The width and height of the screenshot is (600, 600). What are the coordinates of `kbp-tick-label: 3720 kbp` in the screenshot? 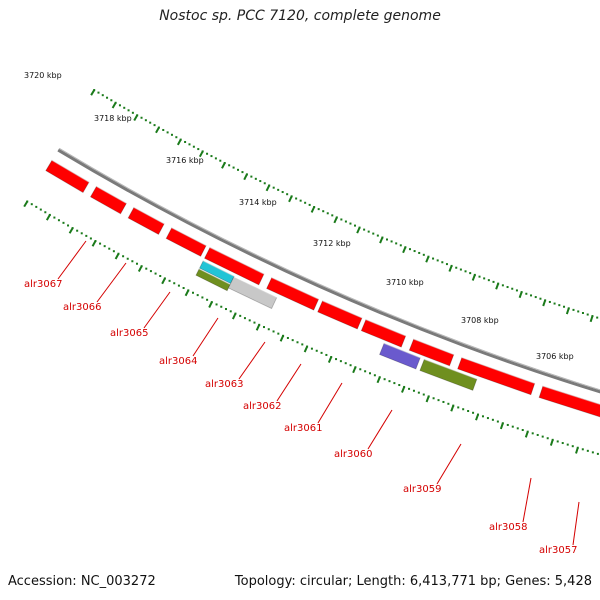 It's located at (43, 75).